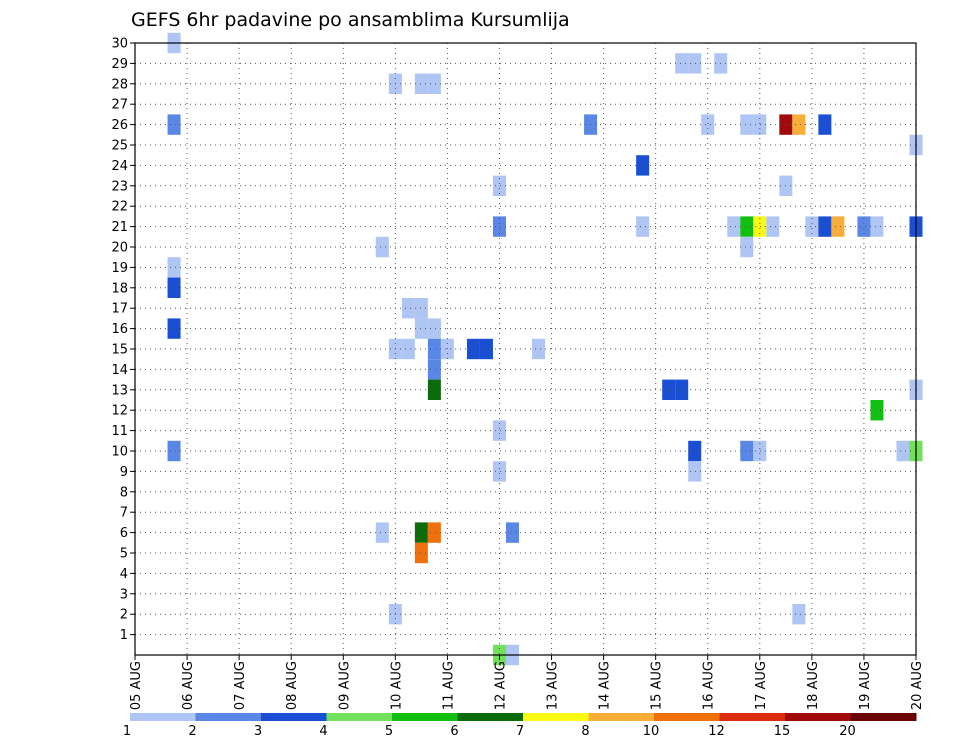  What do you see at coordinates (396, 685) in the screenshot?
I see `x-tick-label: 10 AUG` at bounding box center [396, 685].